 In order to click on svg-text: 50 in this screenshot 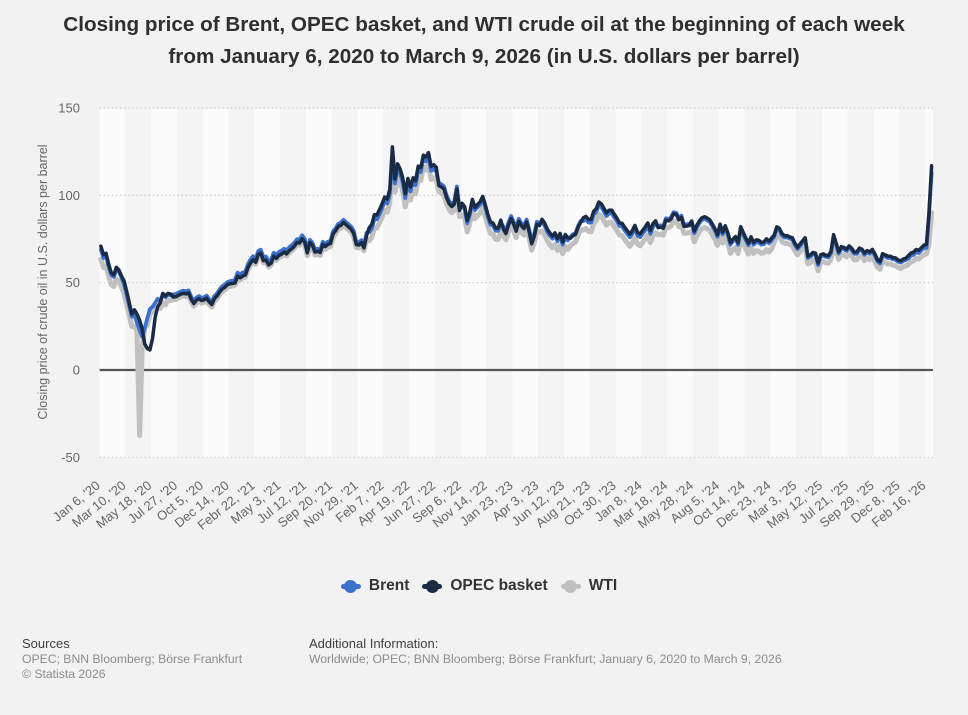, I will do `click(73, 282)`.